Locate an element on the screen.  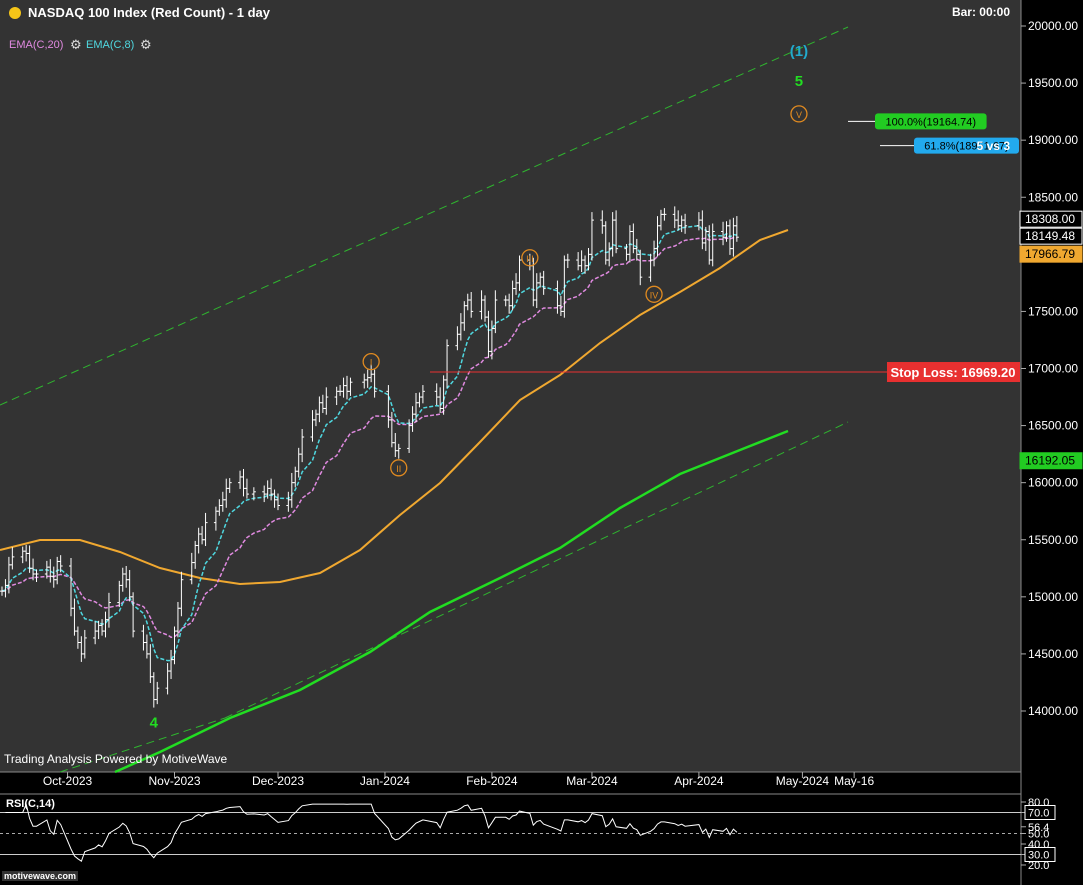
wave-label: 4 is located at coordinates (154, 722).